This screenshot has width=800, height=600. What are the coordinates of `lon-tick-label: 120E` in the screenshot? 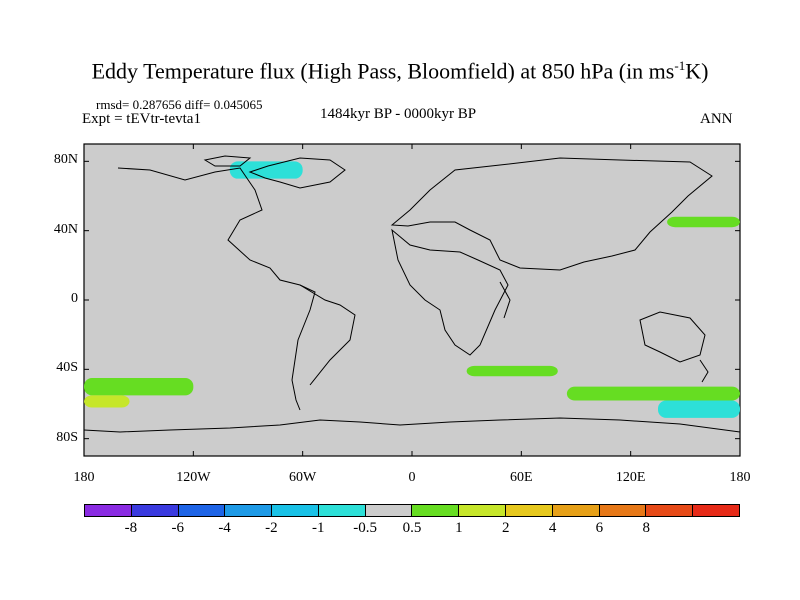 It's located at (630, 477).